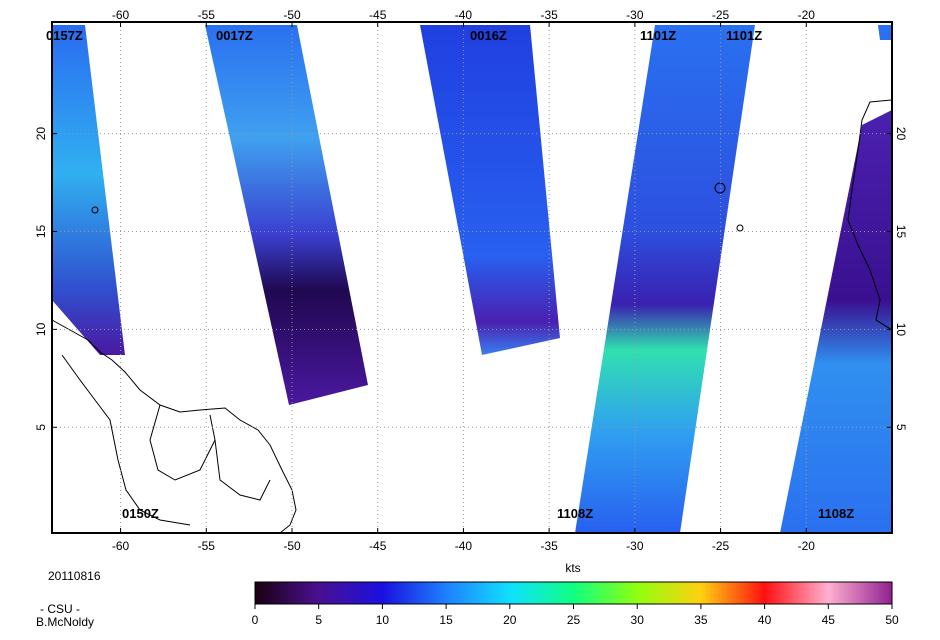 The width and height of the screenshot is (940, 640). Describe the element at coordinates (255, 620) in the screenshot. I see `colorbar-tick-label: 0` at that location.